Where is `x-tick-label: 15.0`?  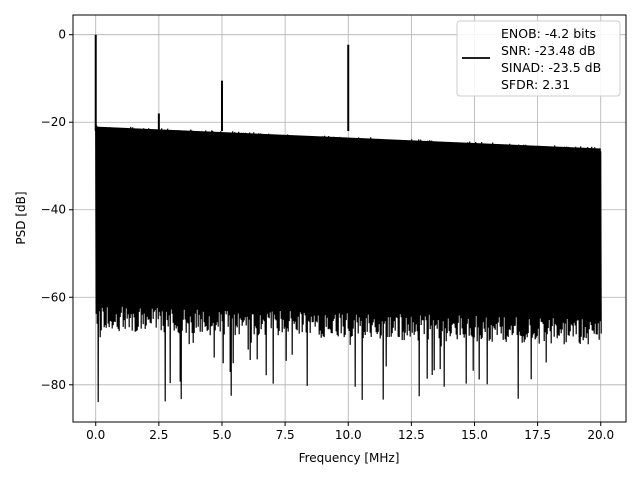
x-tick-label: 15.0 is located at coordinates (474, 435).